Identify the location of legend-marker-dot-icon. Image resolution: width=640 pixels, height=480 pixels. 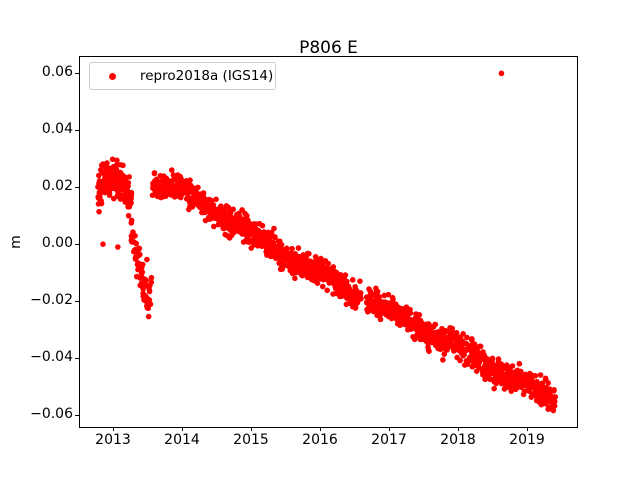
(112, 76).